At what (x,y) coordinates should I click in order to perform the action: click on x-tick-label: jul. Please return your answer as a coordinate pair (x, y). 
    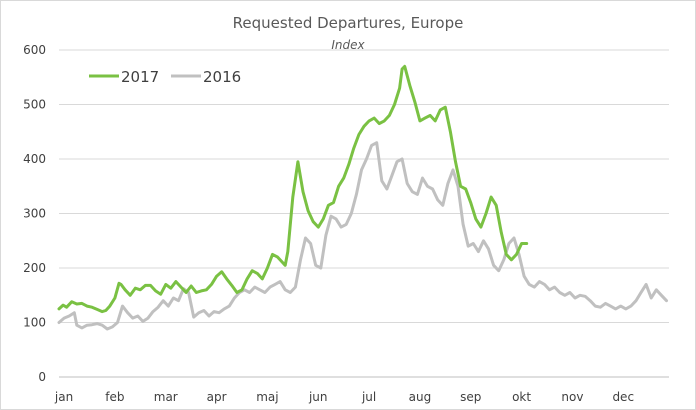
    Looking at the image, I should click on (368, 397).